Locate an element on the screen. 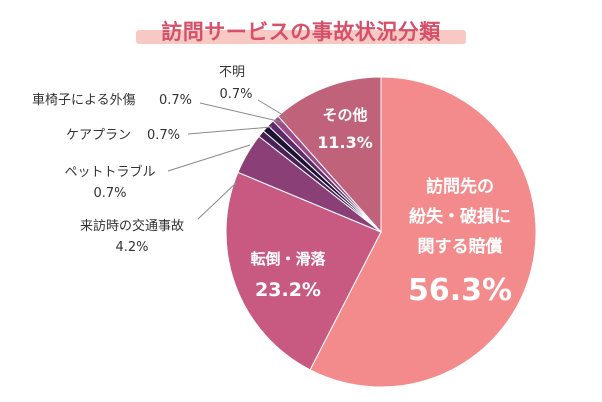  slice-label-5-line-0: 車椅子による外傷 is located at coordinates (84, 100).